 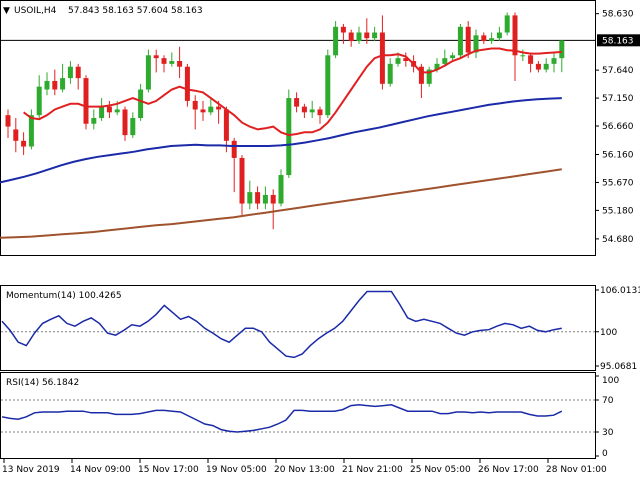 What do you see at coordinates (298, 324) in the screenshot?
I see `momentum-plot` at bounding box center [298, 324].